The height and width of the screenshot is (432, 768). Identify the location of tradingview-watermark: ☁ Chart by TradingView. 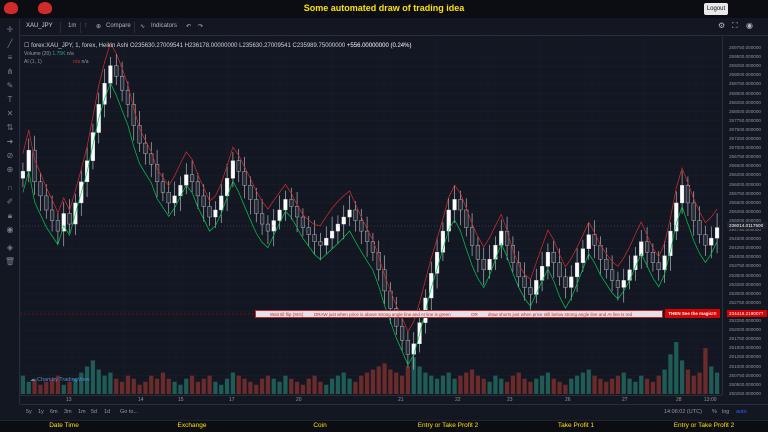
(60, 380).